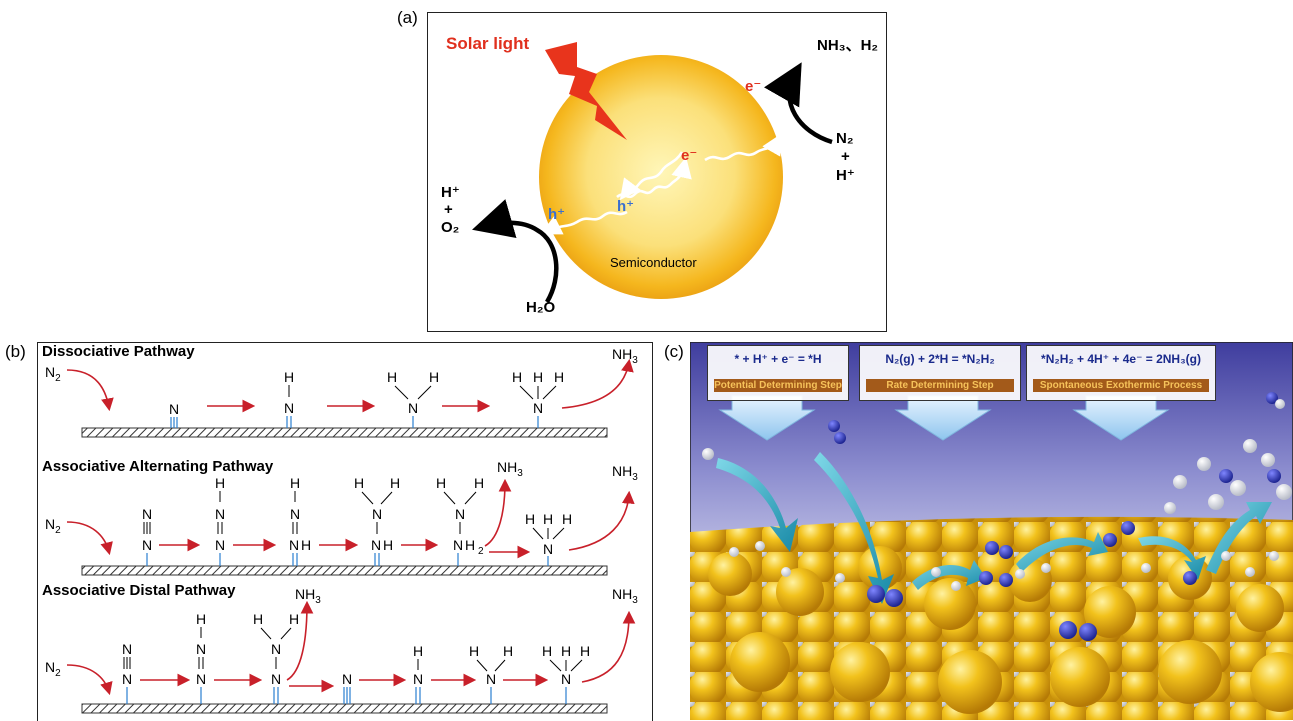 The height and width of the screenshot is (721, 1293). Describe the element at coordinates (344, 708) in the screenshot. I see `surface-distal` at that location.